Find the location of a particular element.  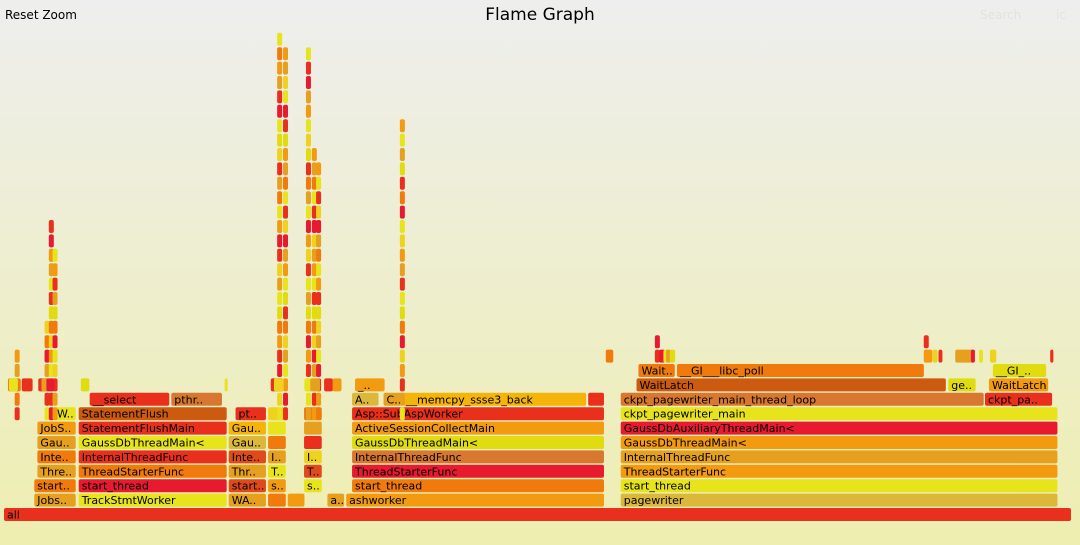

frame-rect-C is located at coordinates (392, 399).